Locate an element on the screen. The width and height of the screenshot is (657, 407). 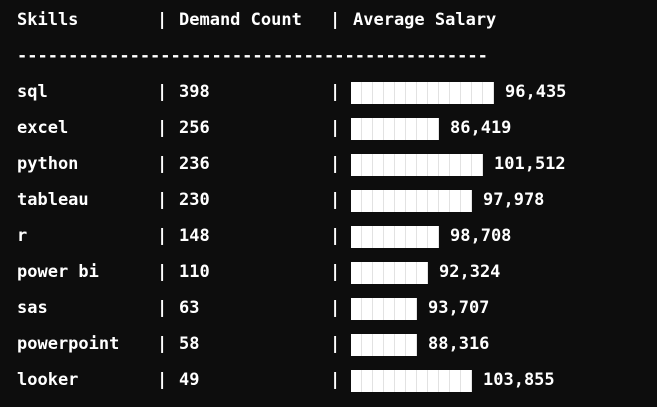
table-row: sas | 63 | 93,707 is located at coordinates (328, 308).